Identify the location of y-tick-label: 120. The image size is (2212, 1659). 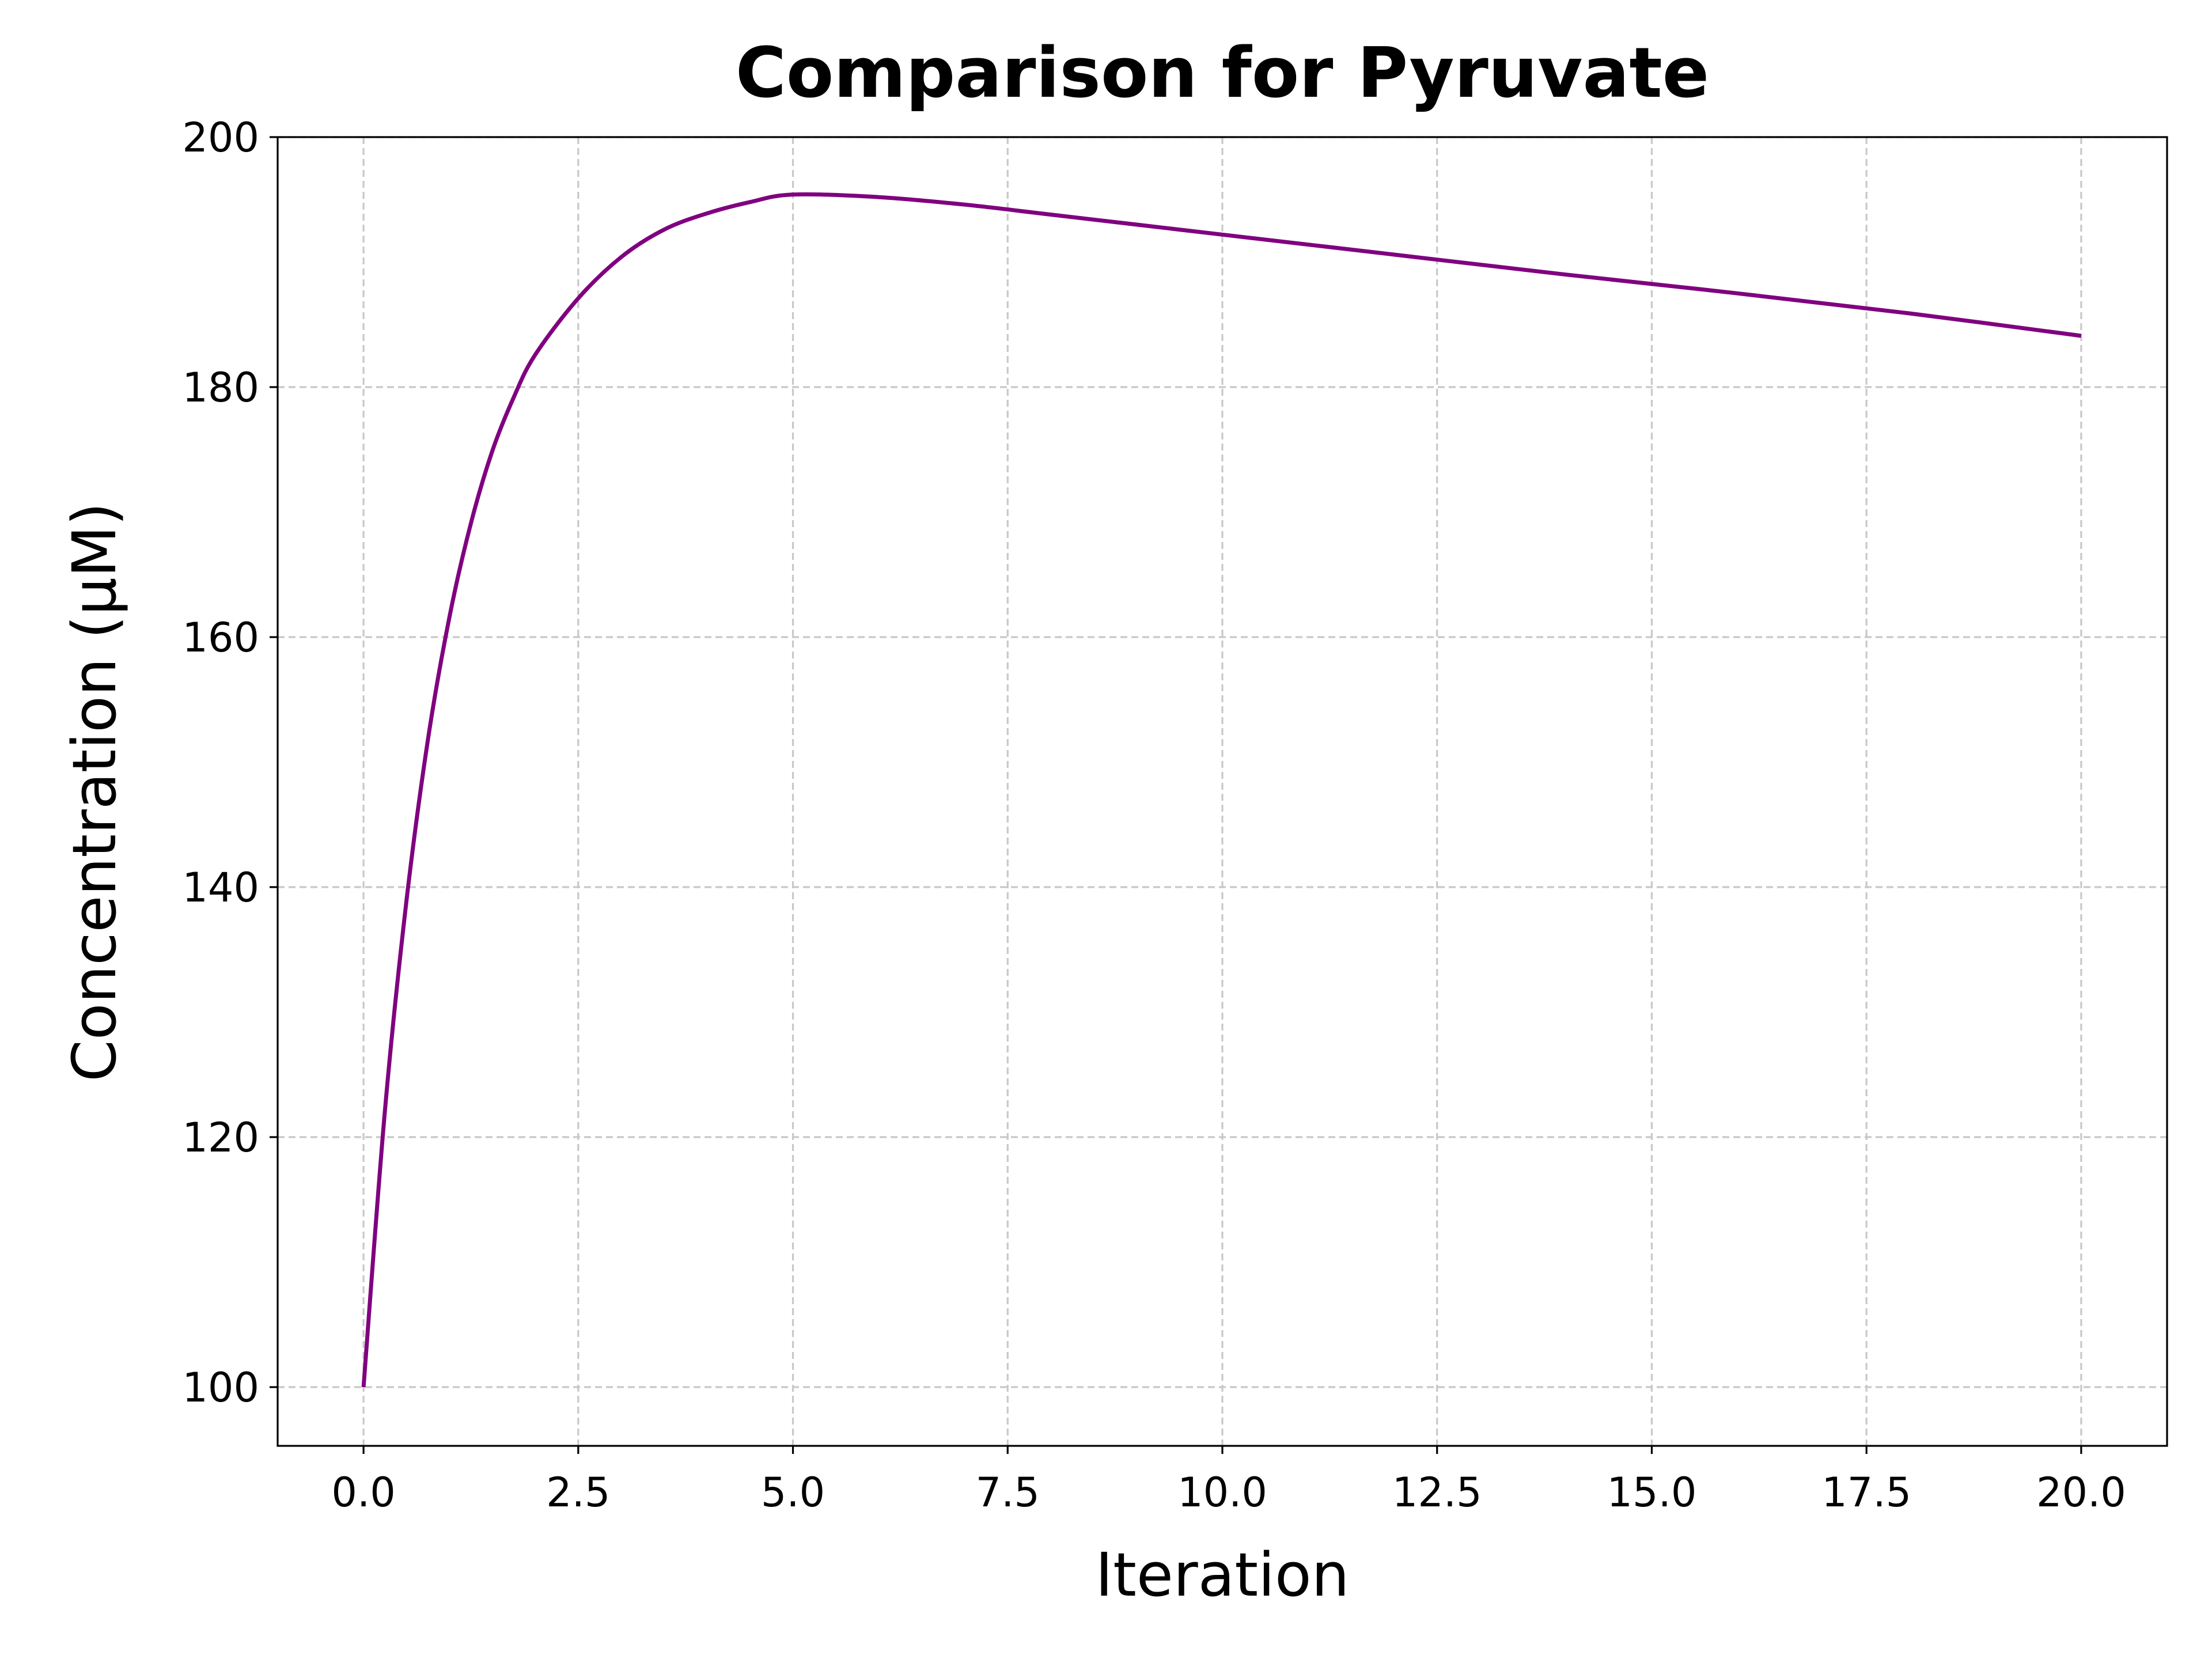
(220, 1137).